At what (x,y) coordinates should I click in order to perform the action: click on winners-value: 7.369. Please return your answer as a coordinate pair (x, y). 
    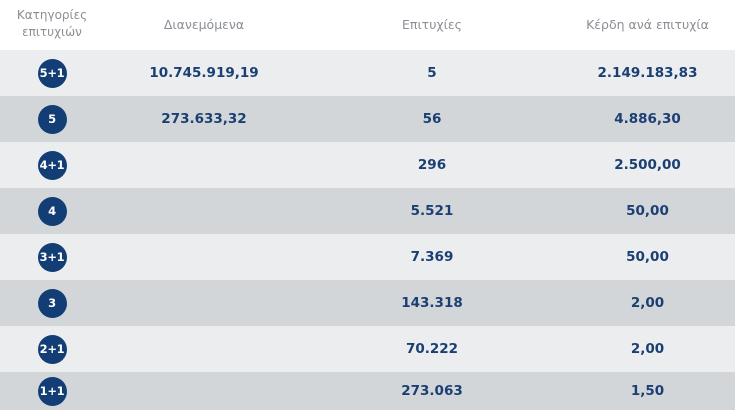
    Looking at the image, I should click on (432, 257).